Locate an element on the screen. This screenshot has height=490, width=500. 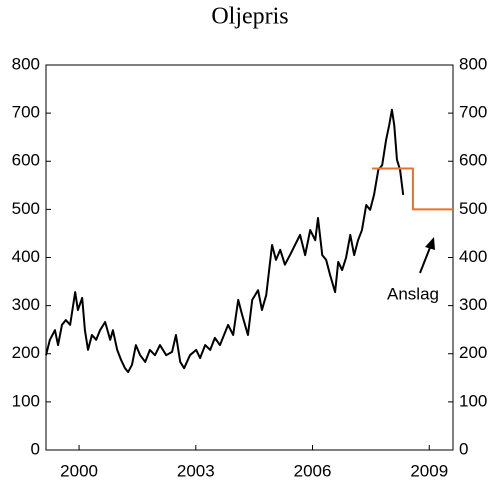
chart-title: Oljepris is located at coordinates (249, 17).